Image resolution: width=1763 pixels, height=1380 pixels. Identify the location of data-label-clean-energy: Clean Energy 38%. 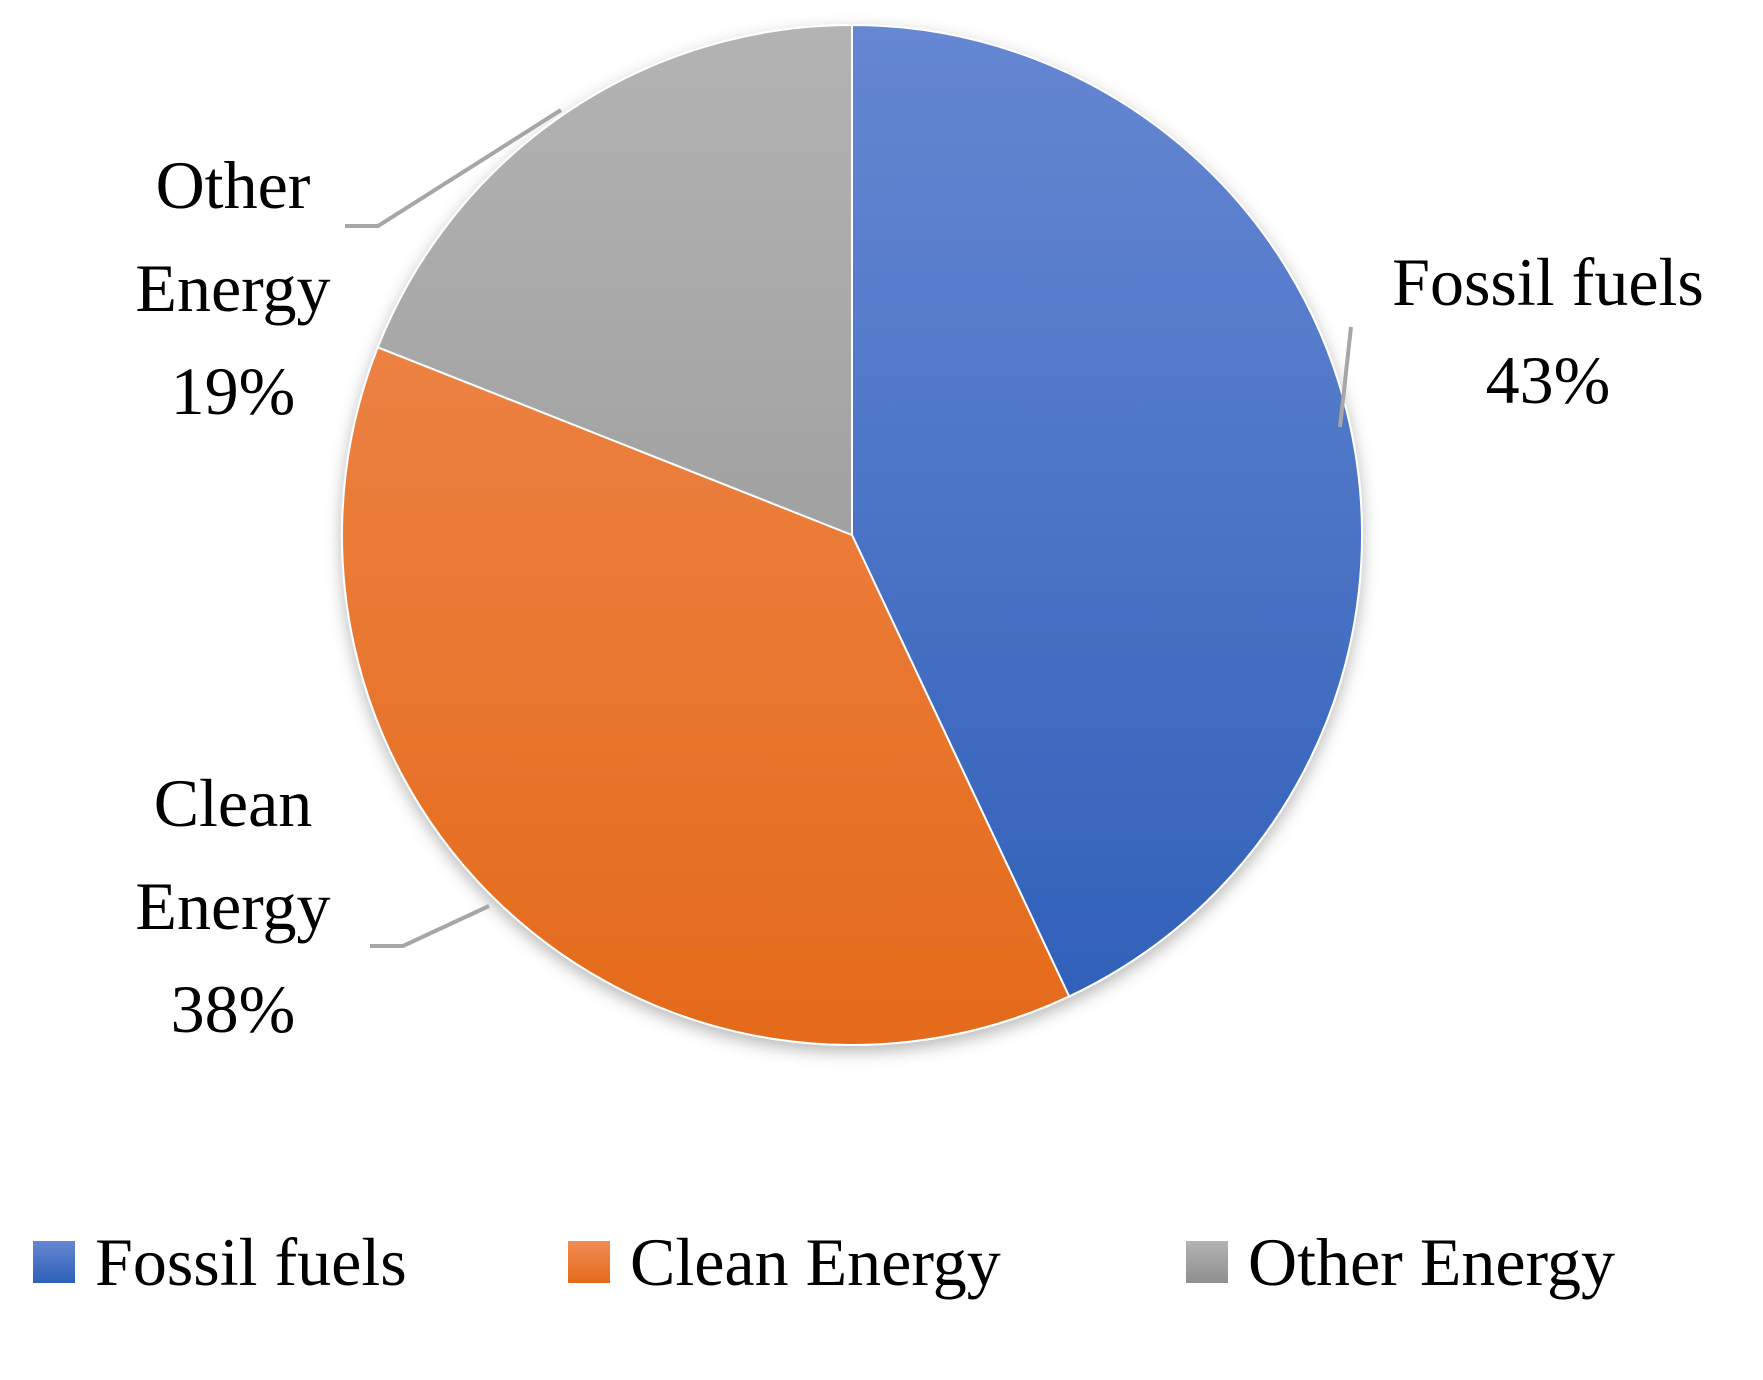
(232, 906).